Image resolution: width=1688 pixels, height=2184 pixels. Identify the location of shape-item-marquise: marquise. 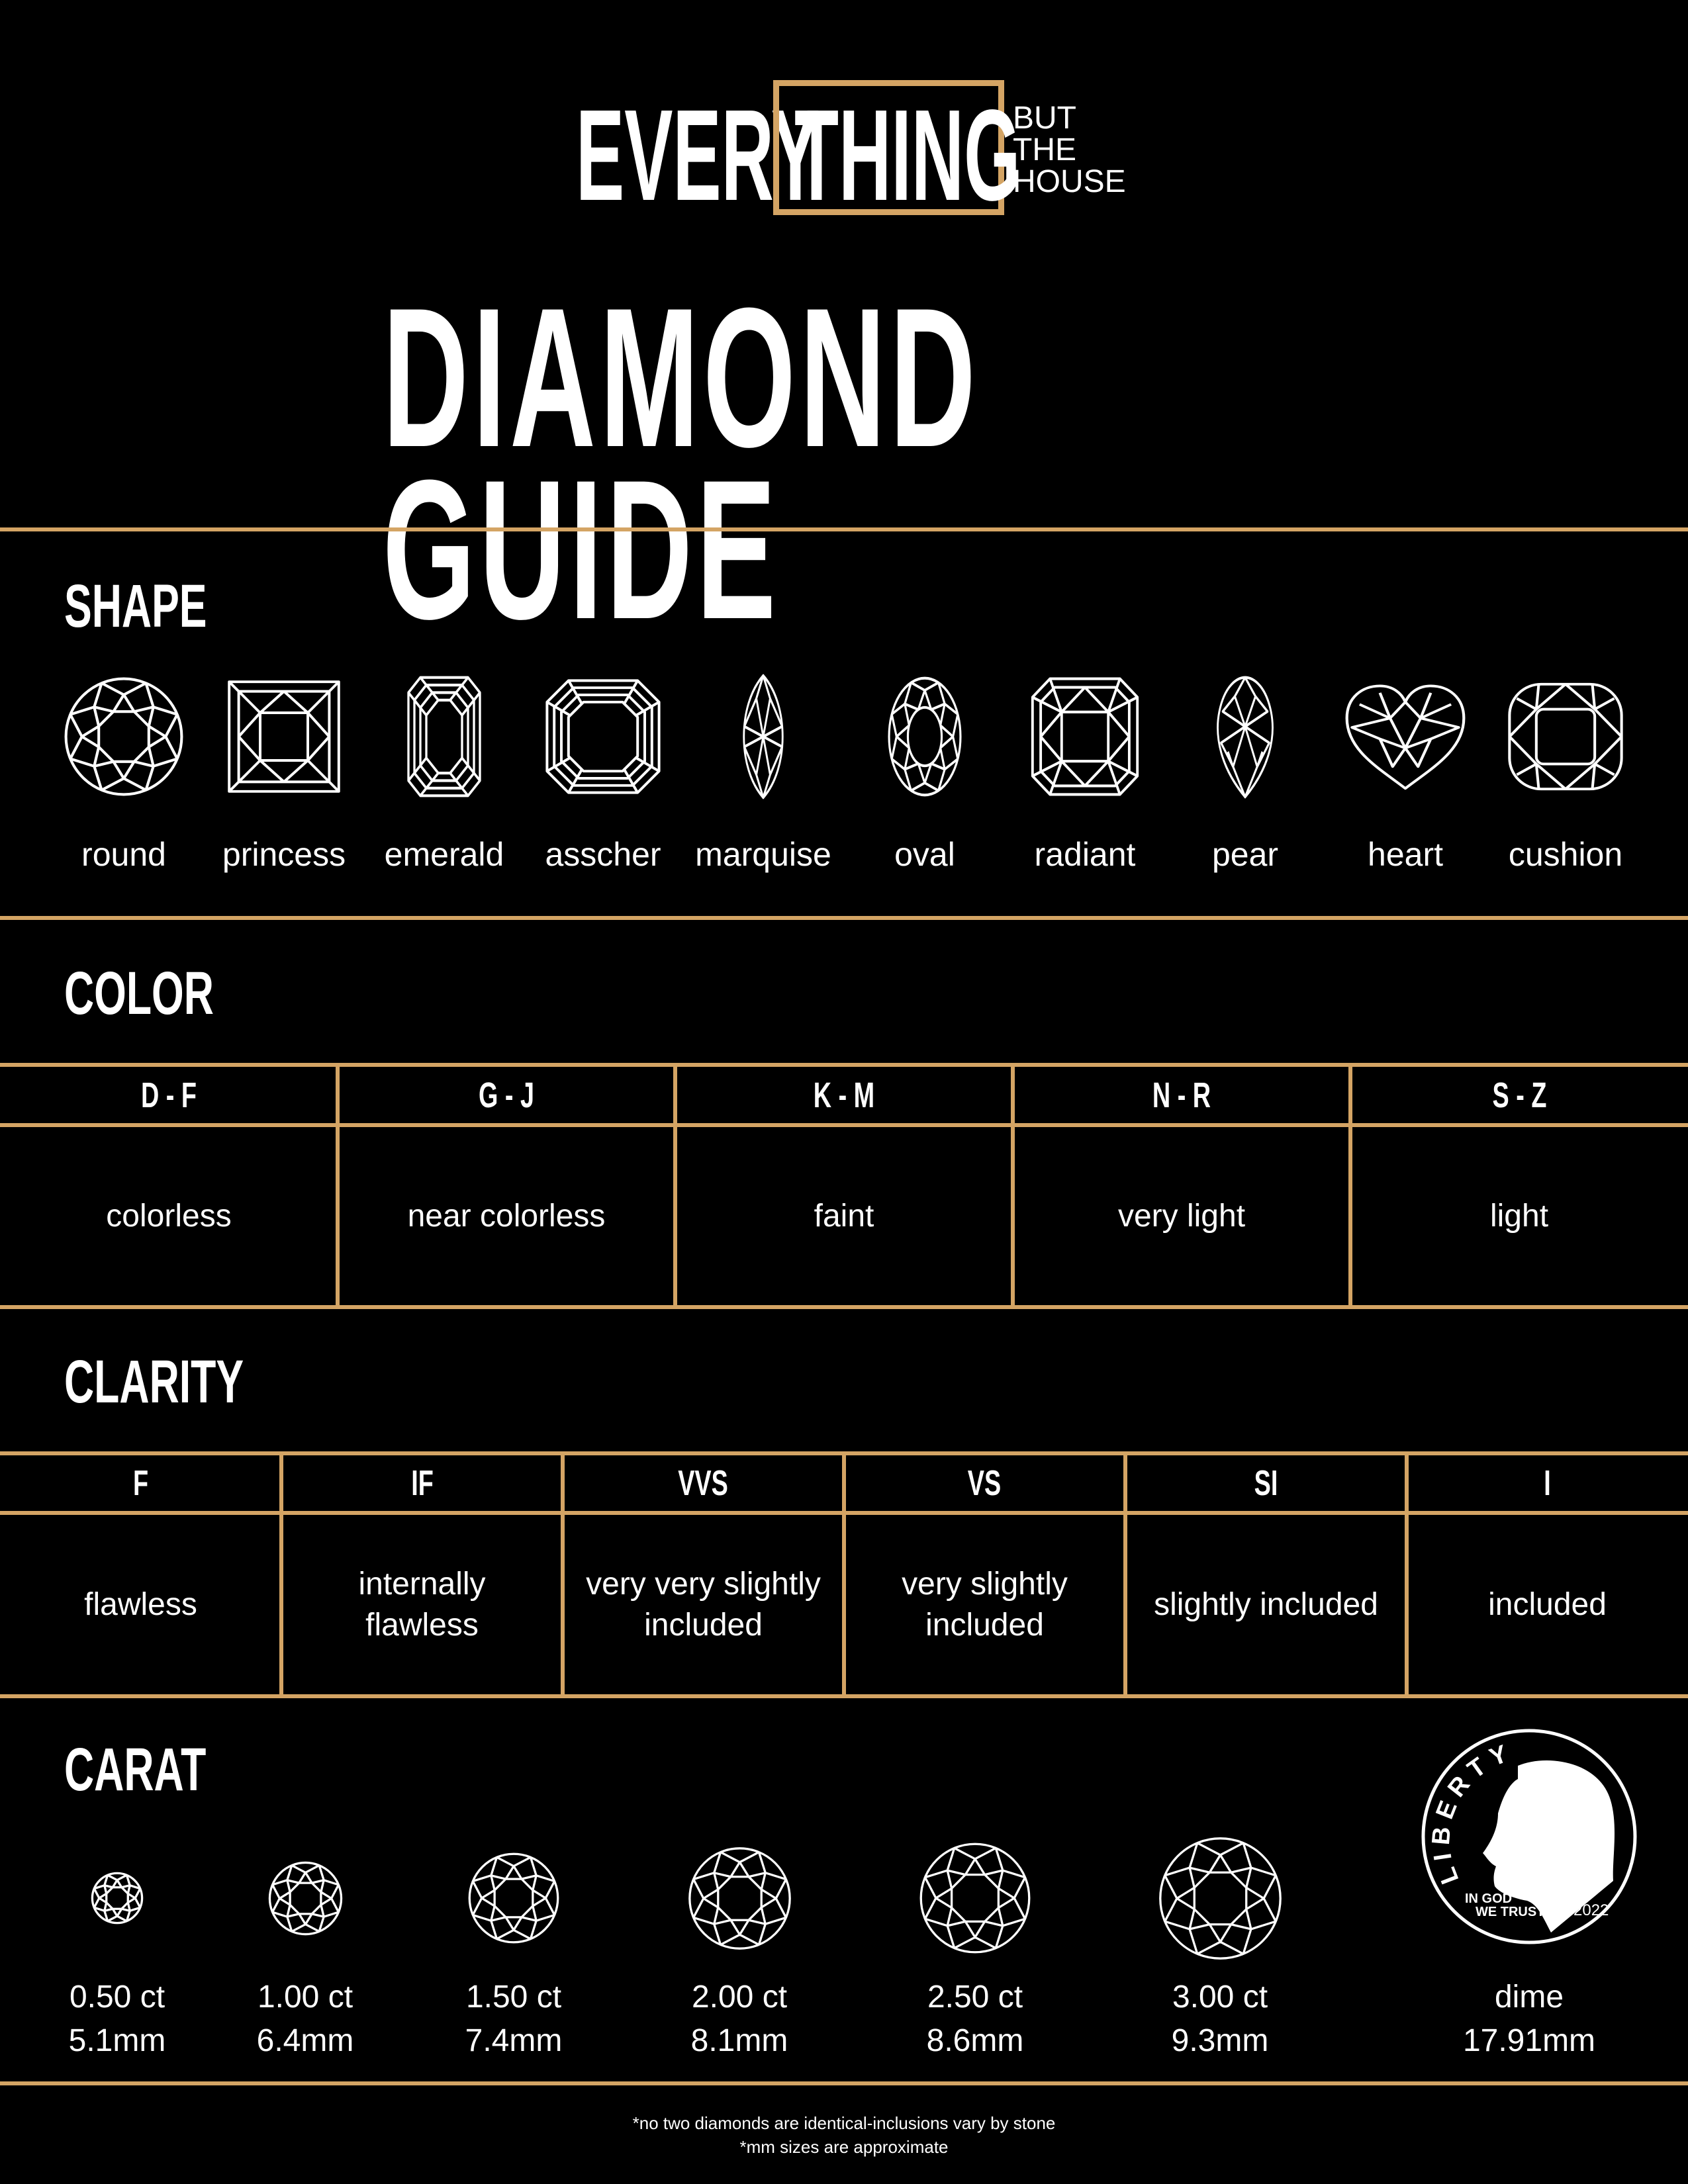
(763, 773).